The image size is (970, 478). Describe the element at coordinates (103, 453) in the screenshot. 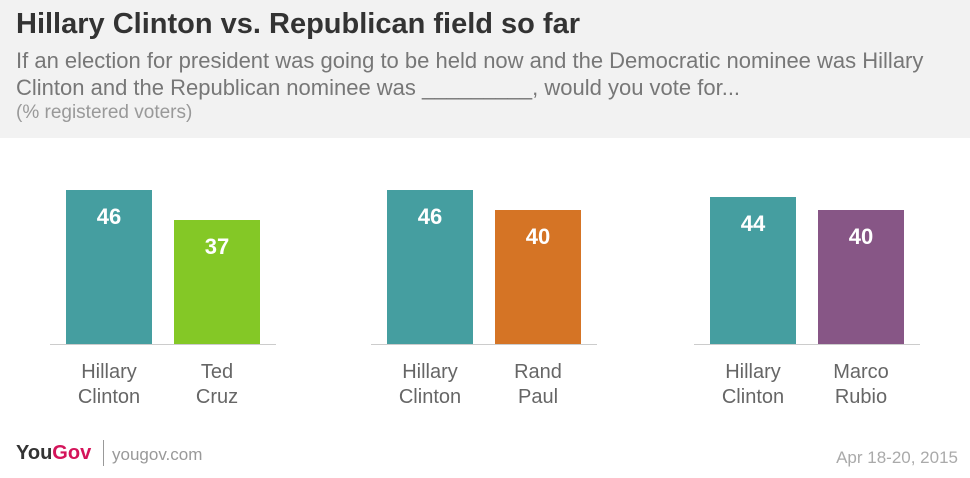

I see `footer-divider` at that location.